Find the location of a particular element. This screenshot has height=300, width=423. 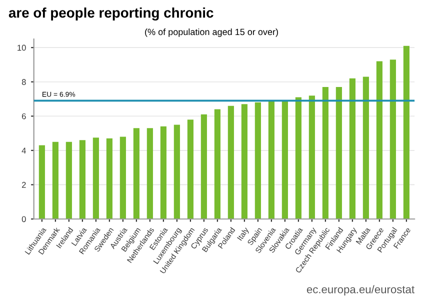

chart-subtitle: (% of population aged 15 or over) is located at coordinates (211, 32).